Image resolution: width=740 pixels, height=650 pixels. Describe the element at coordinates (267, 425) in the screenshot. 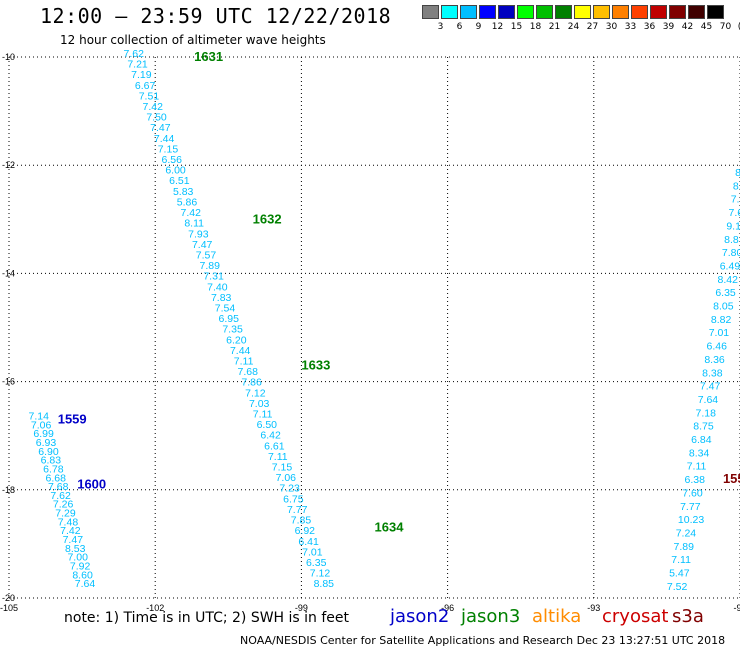

I see `wave-height-label: 6.50` at that location.